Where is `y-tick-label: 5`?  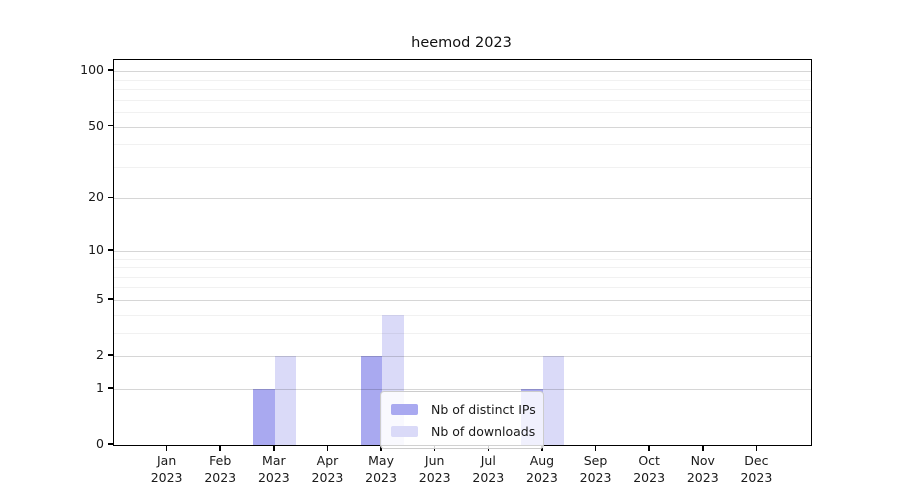 y-tick-label: 5 is located at coordinates (100, 298).